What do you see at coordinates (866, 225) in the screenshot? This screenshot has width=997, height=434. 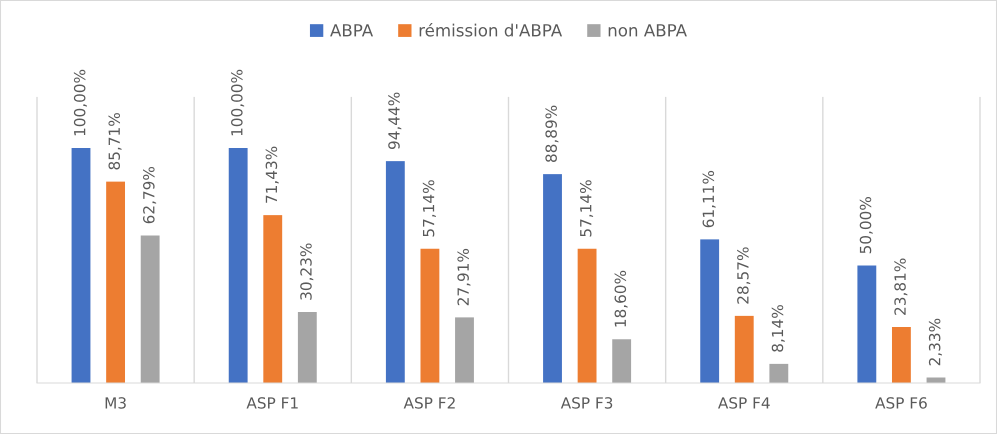 I see `data-label: 50,00%` at bounding box center [866, 225].